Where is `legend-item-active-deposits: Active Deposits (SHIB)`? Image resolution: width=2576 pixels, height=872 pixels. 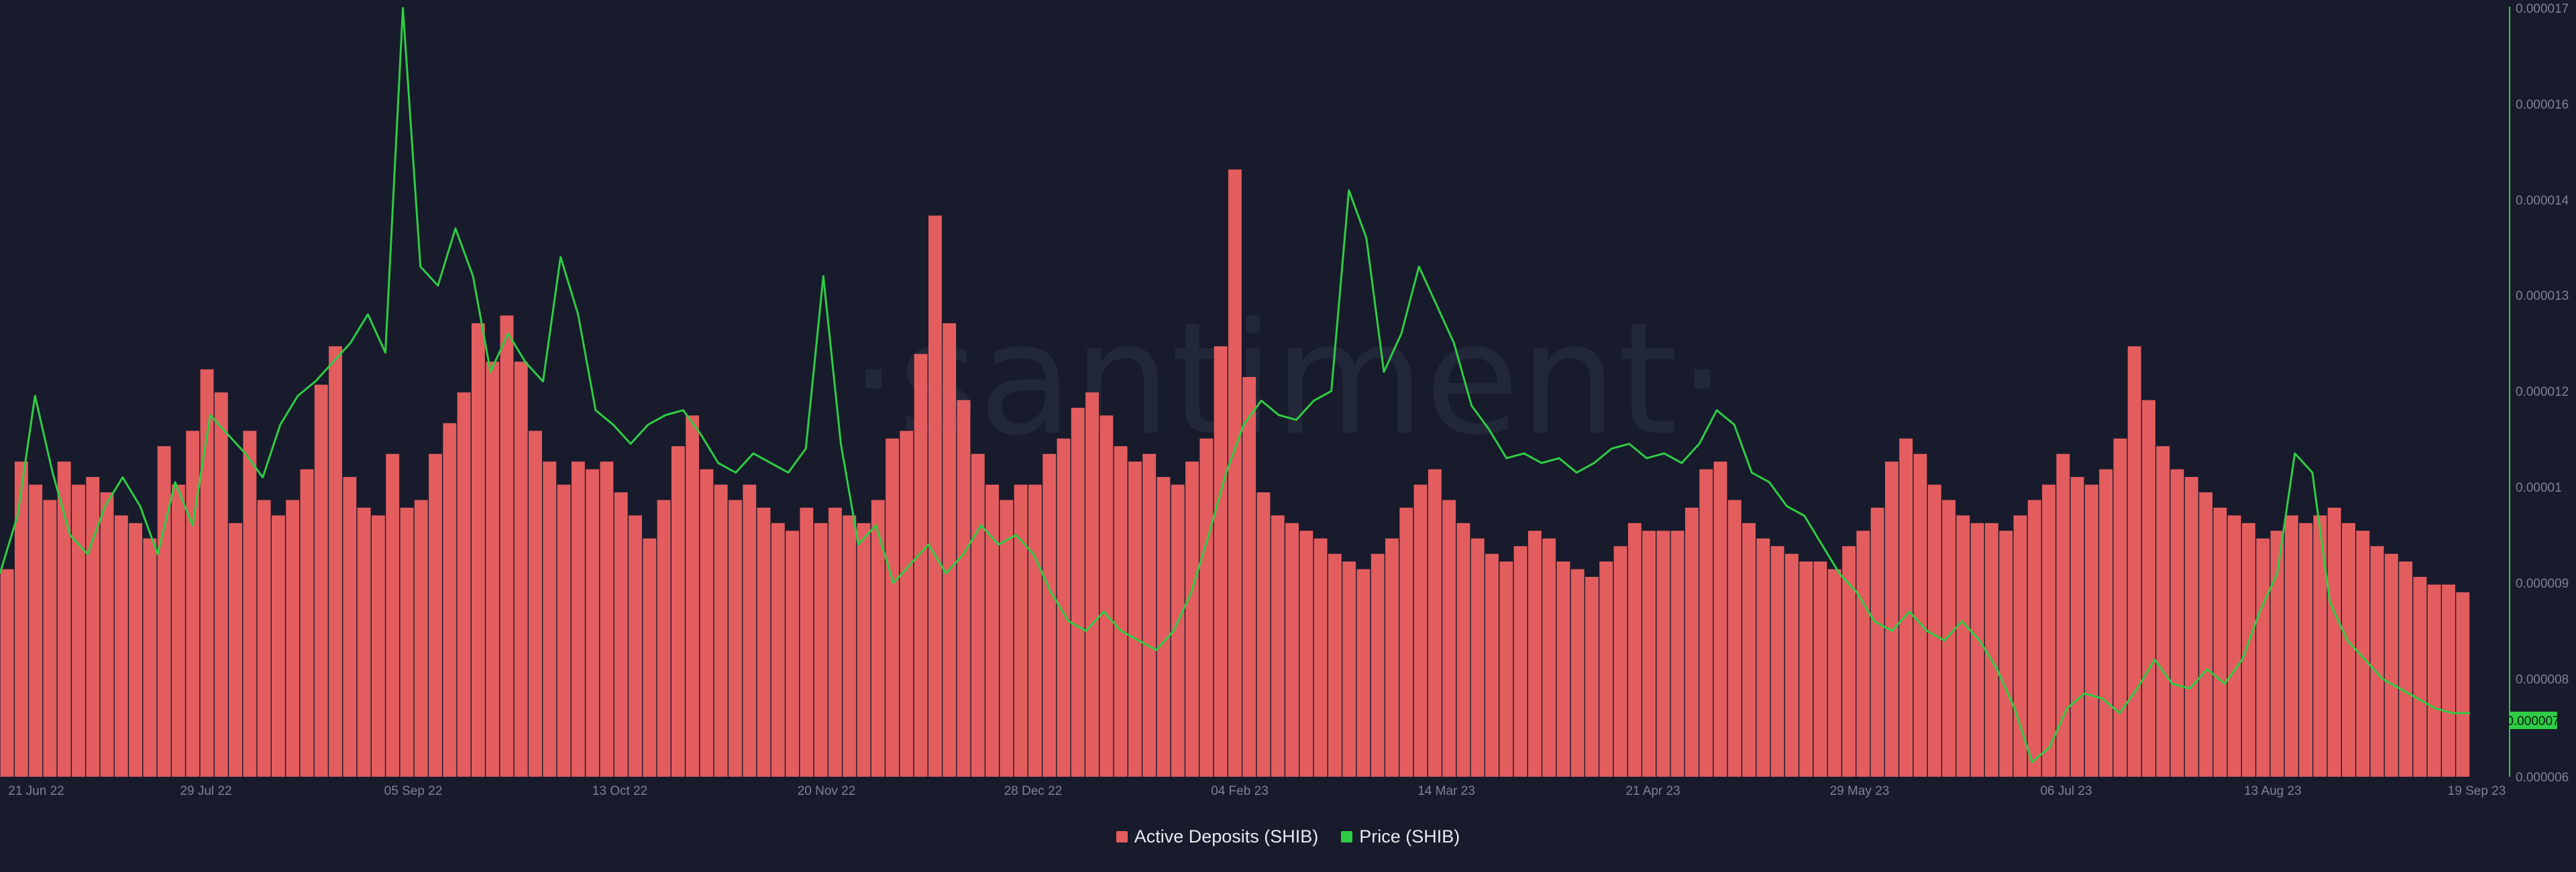
legend-item-active-deposits: Active Deposits (SHIB) is located at coordinates (1217, 836).